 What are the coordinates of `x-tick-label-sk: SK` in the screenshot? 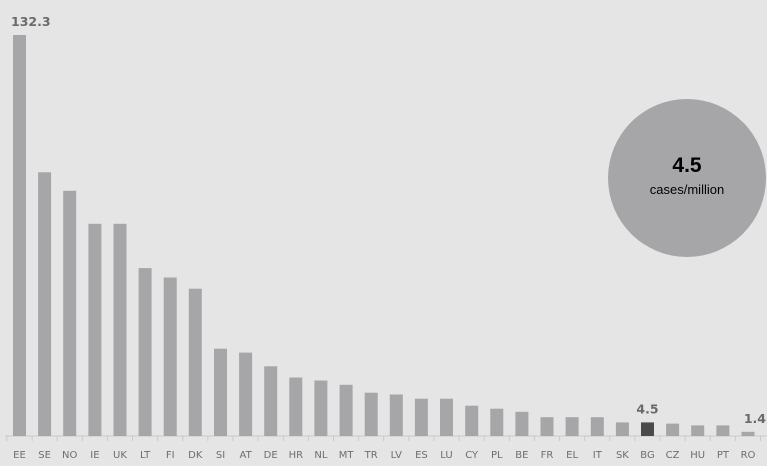 It's located at (622, 455).